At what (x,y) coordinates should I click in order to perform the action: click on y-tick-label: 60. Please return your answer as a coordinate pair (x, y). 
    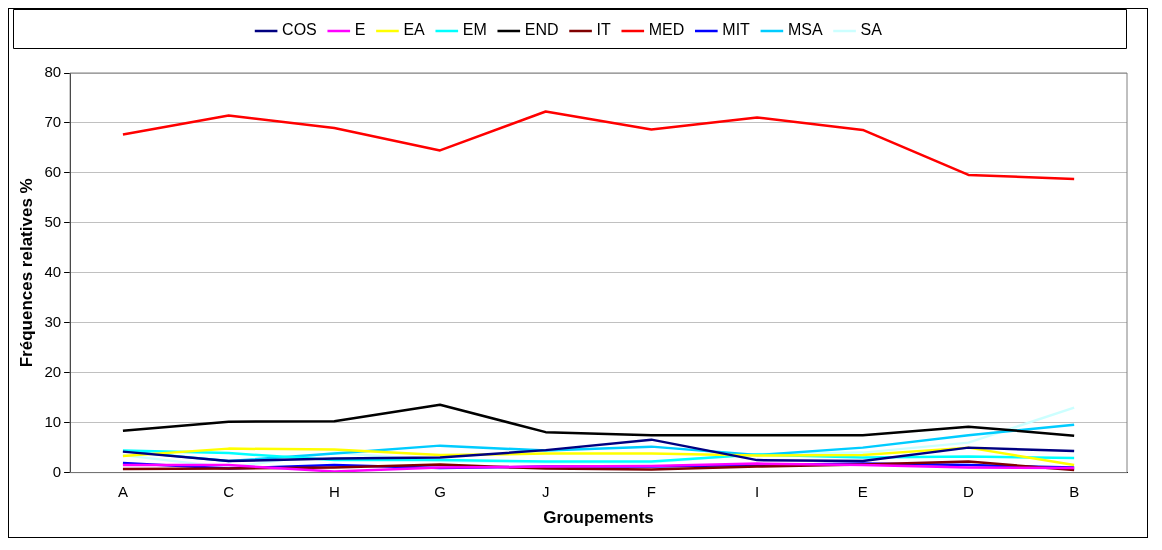
    Looking at the image, I should click on (53, 172).